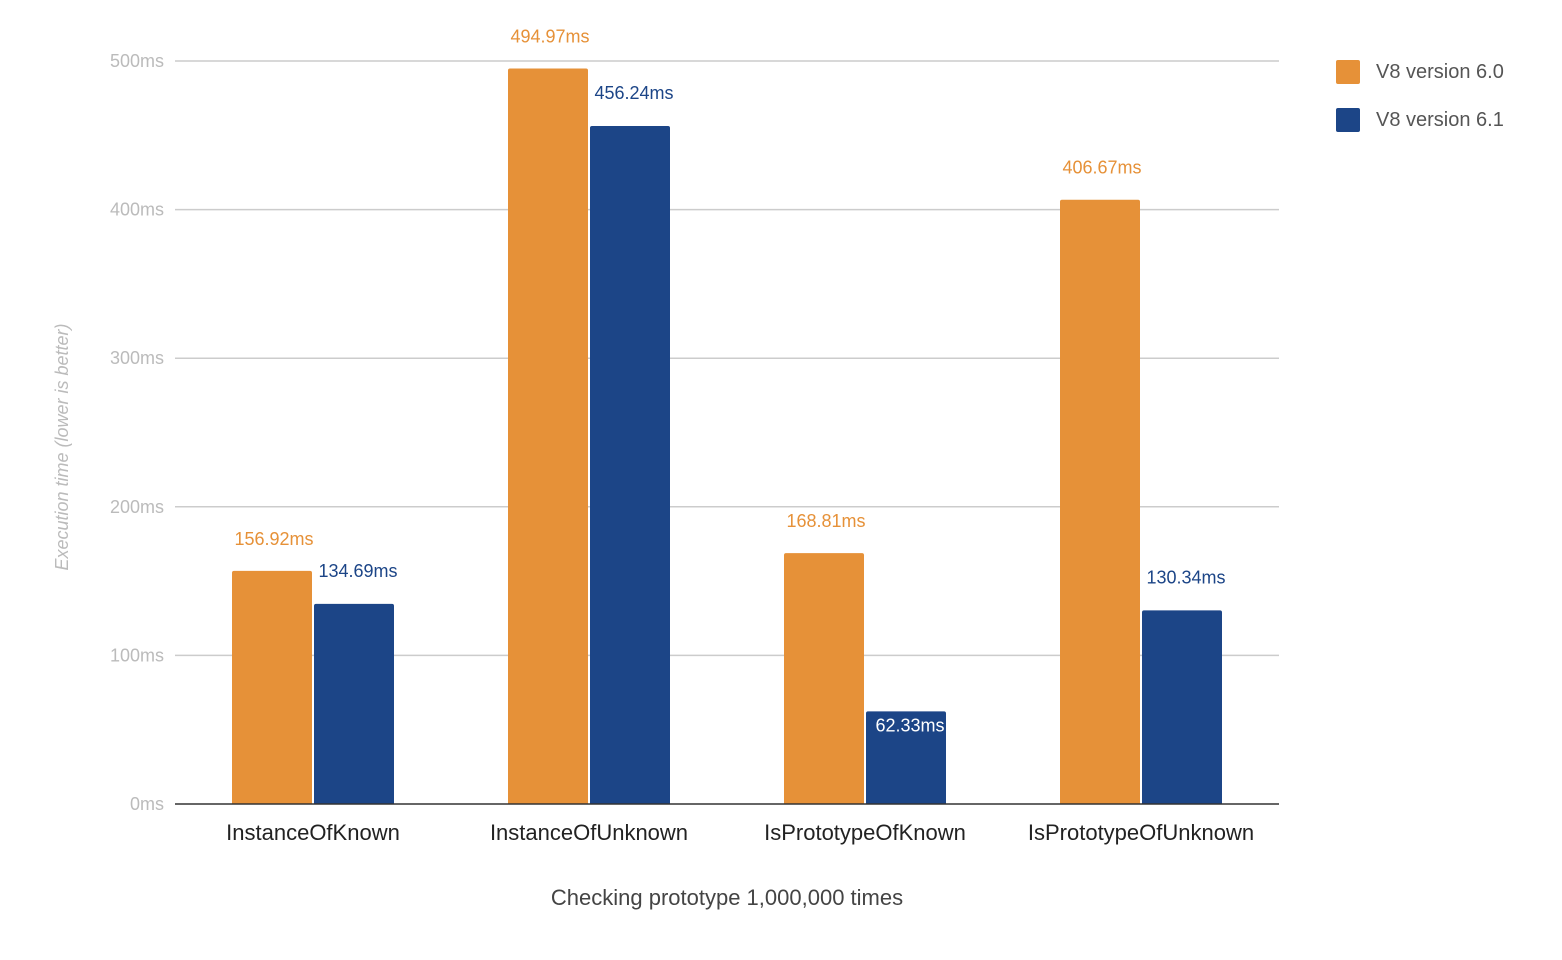 The image size is (1562, 960). I want to click on legend-item-v8-6-0: V8 version 6.0, so click(1420, 72).